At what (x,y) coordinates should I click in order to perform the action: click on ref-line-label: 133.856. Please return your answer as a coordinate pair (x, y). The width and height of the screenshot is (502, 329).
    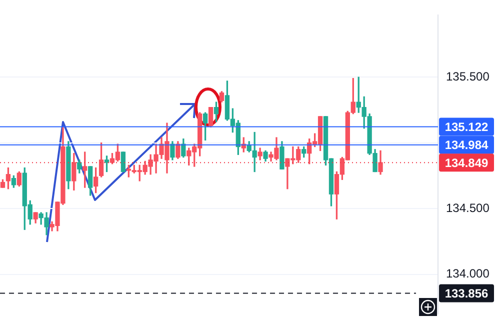
    Looking at the image, I should click on (466, 293).